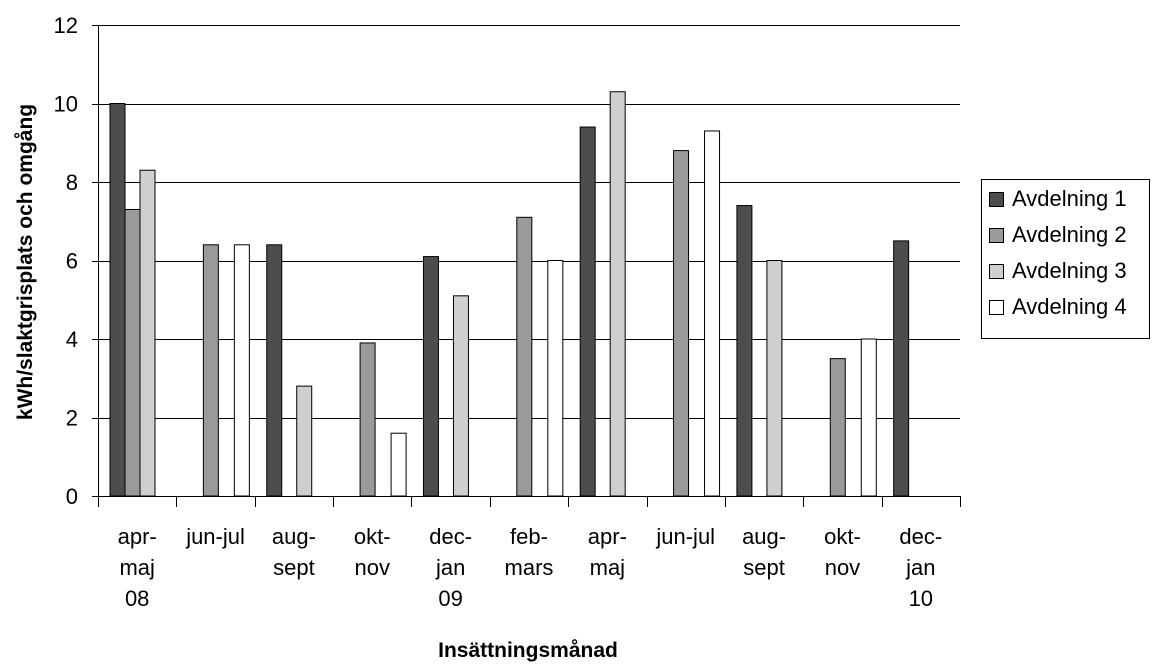 Image resolution: width=1153 pixels, height=666 pixels. I want to click on y-tick-label: 8, so click(72, 182).